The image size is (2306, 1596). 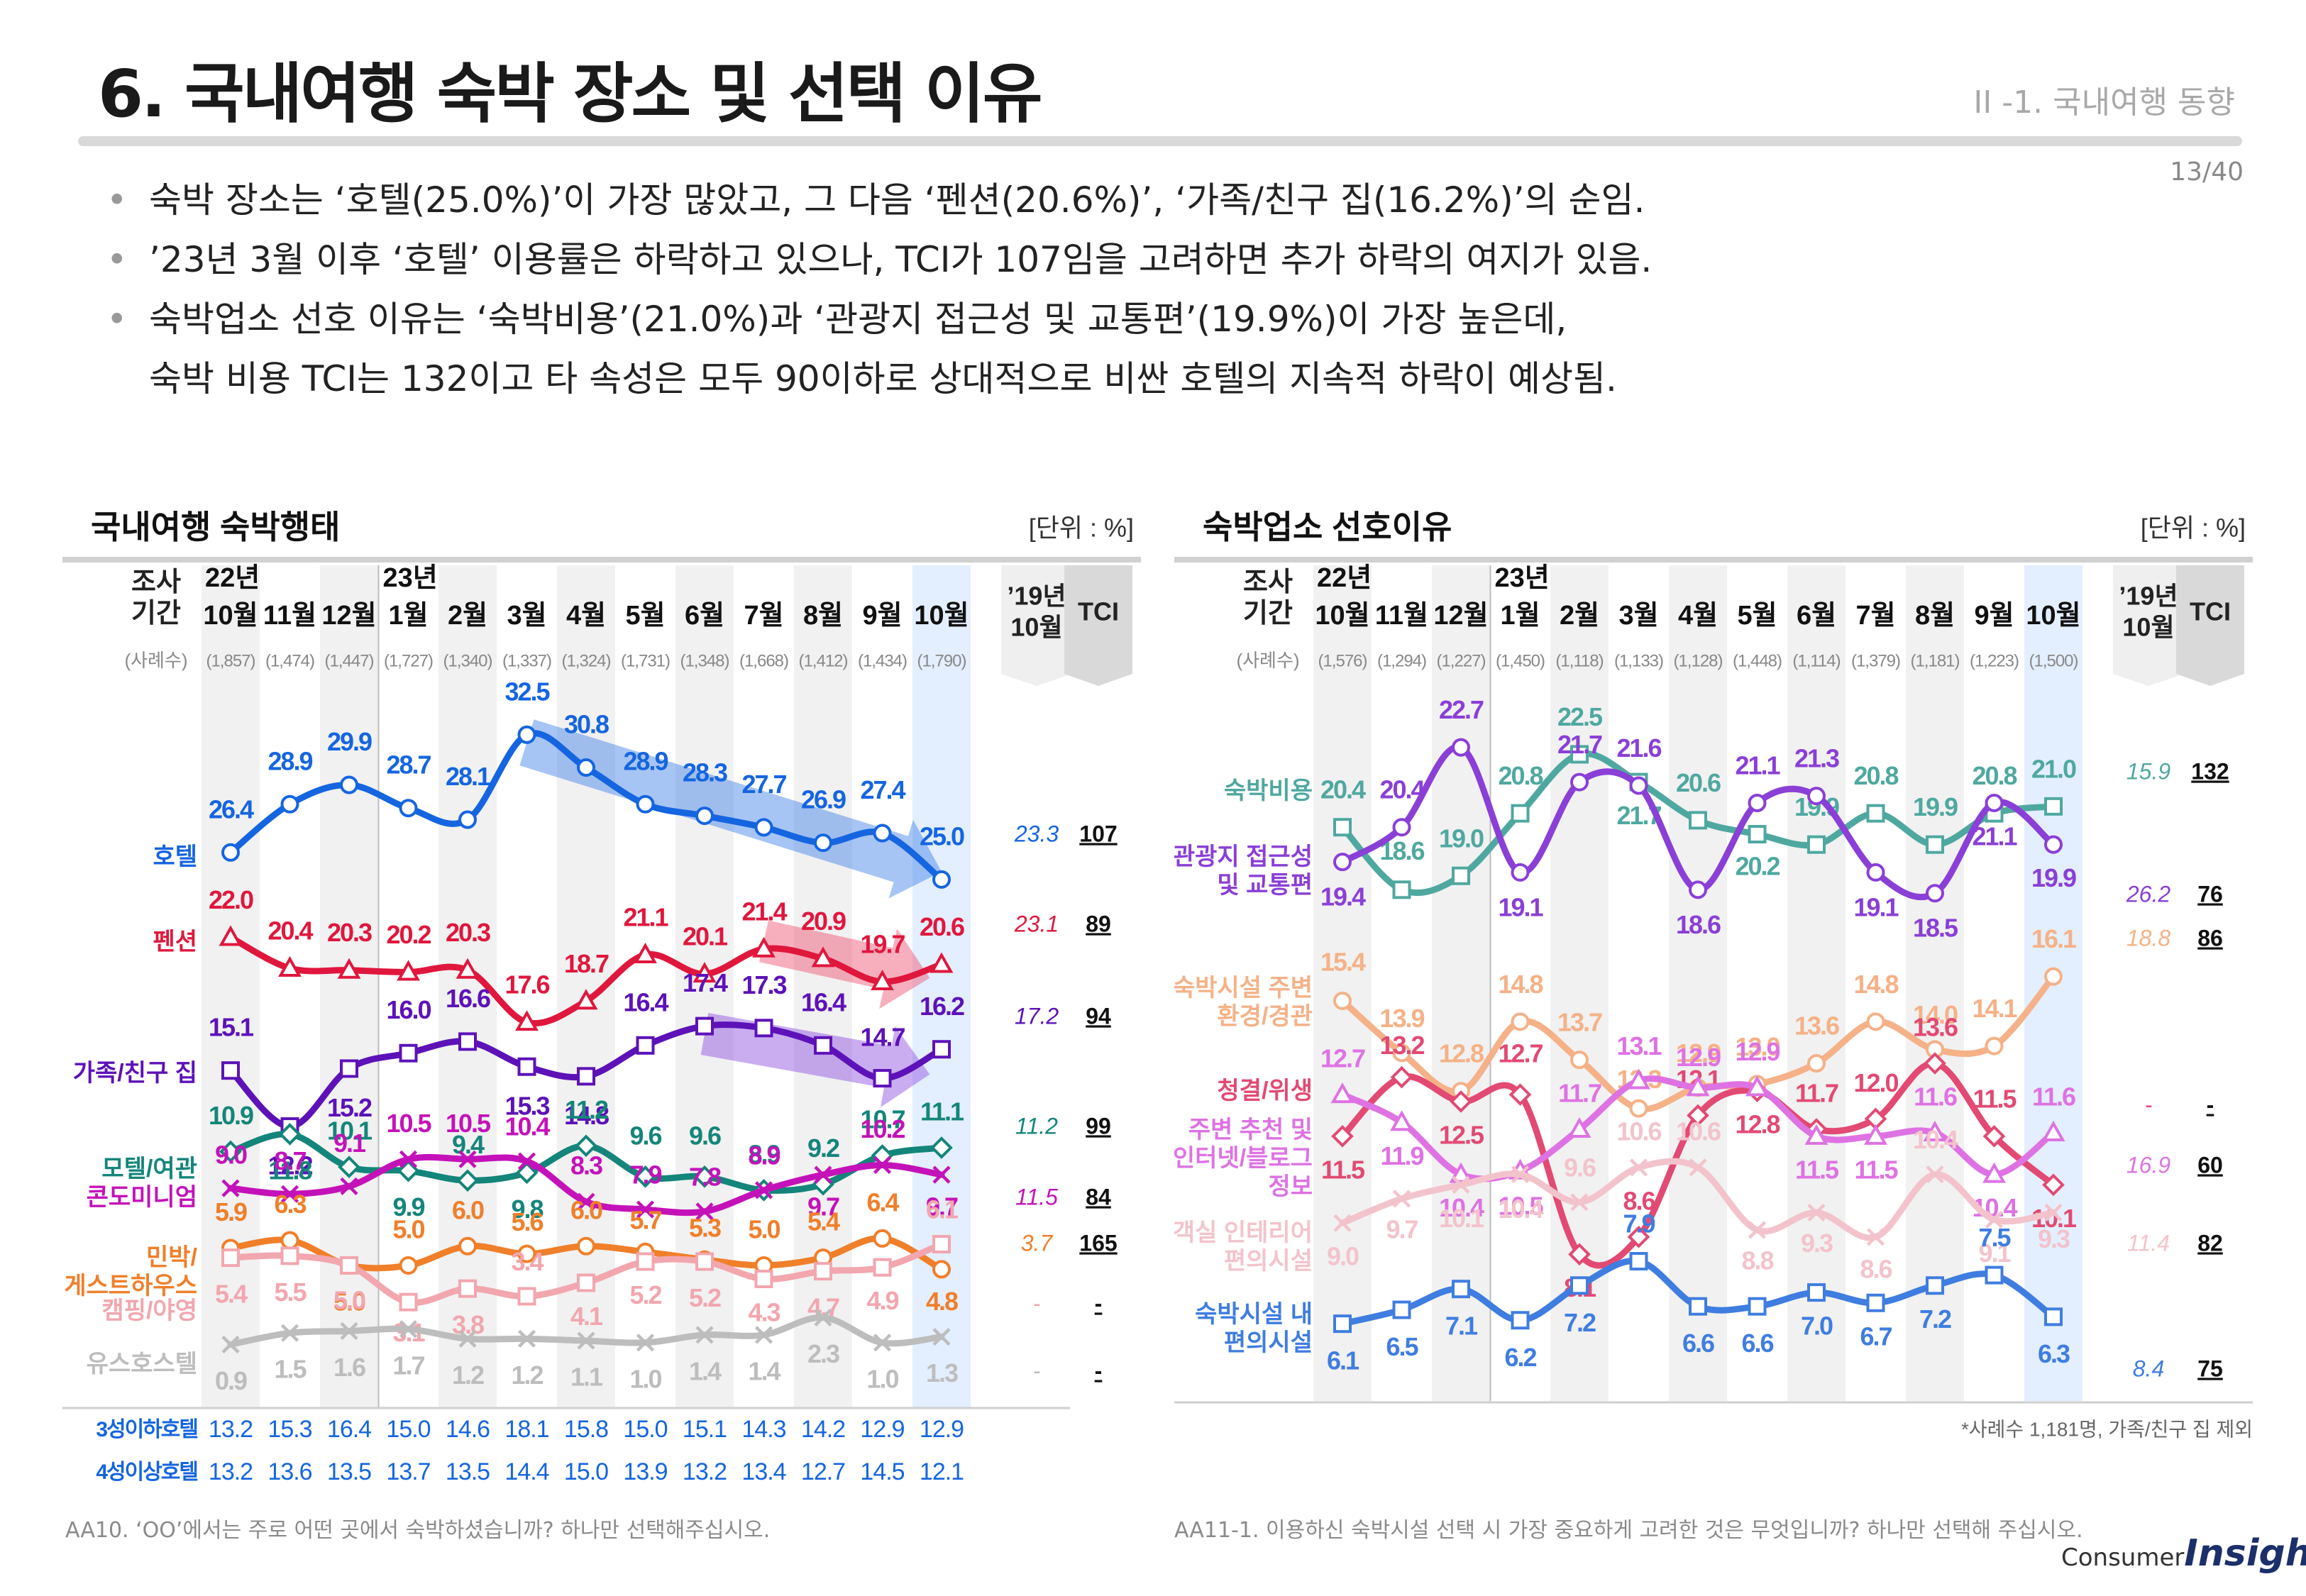 What do you see at coordinates (1243, 1232) in the screenshot?
I see `series-legend-label: 객실 인테리어` at bounding box center [1243, 1232].